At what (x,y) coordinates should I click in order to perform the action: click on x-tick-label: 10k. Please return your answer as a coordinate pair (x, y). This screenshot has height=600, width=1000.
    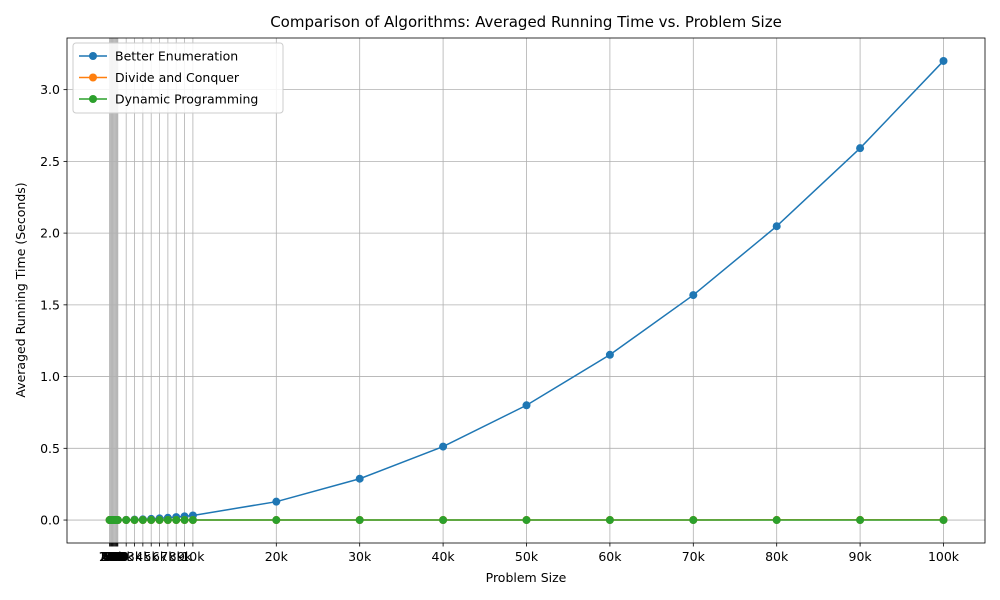
    Looking at the image, I should click on (193, 556).